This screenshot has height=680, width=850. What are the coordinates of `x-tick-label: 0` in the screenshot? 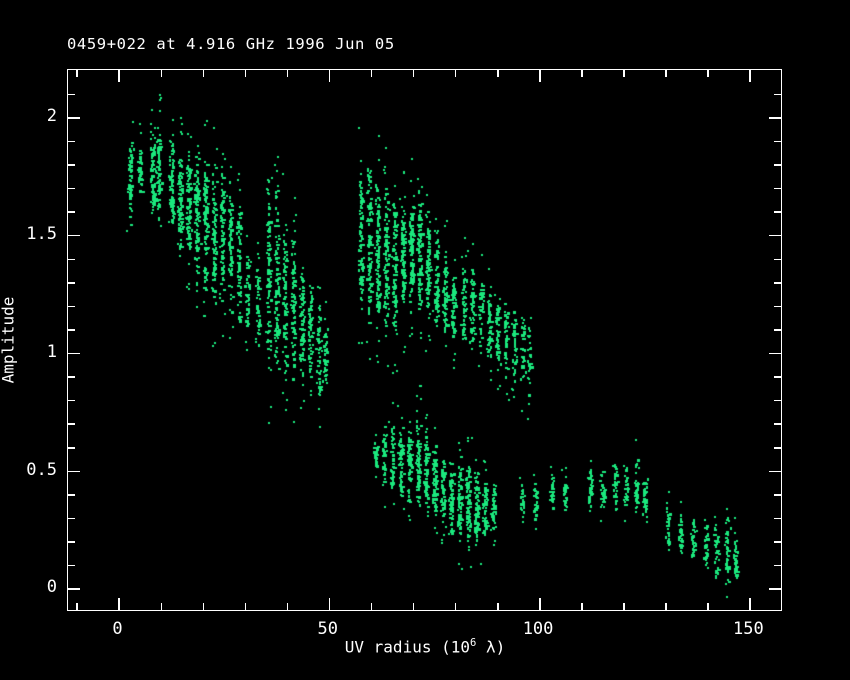 It's located at (117, 629).